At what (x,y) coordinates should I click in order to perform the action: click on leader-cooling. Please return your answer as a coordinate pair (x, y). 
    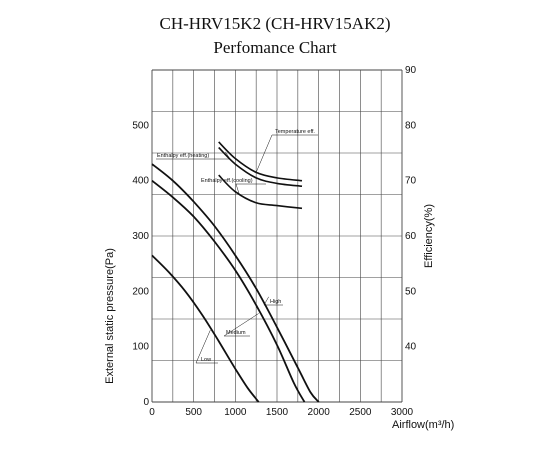
    Looking at the image, I should click on (250, 189).